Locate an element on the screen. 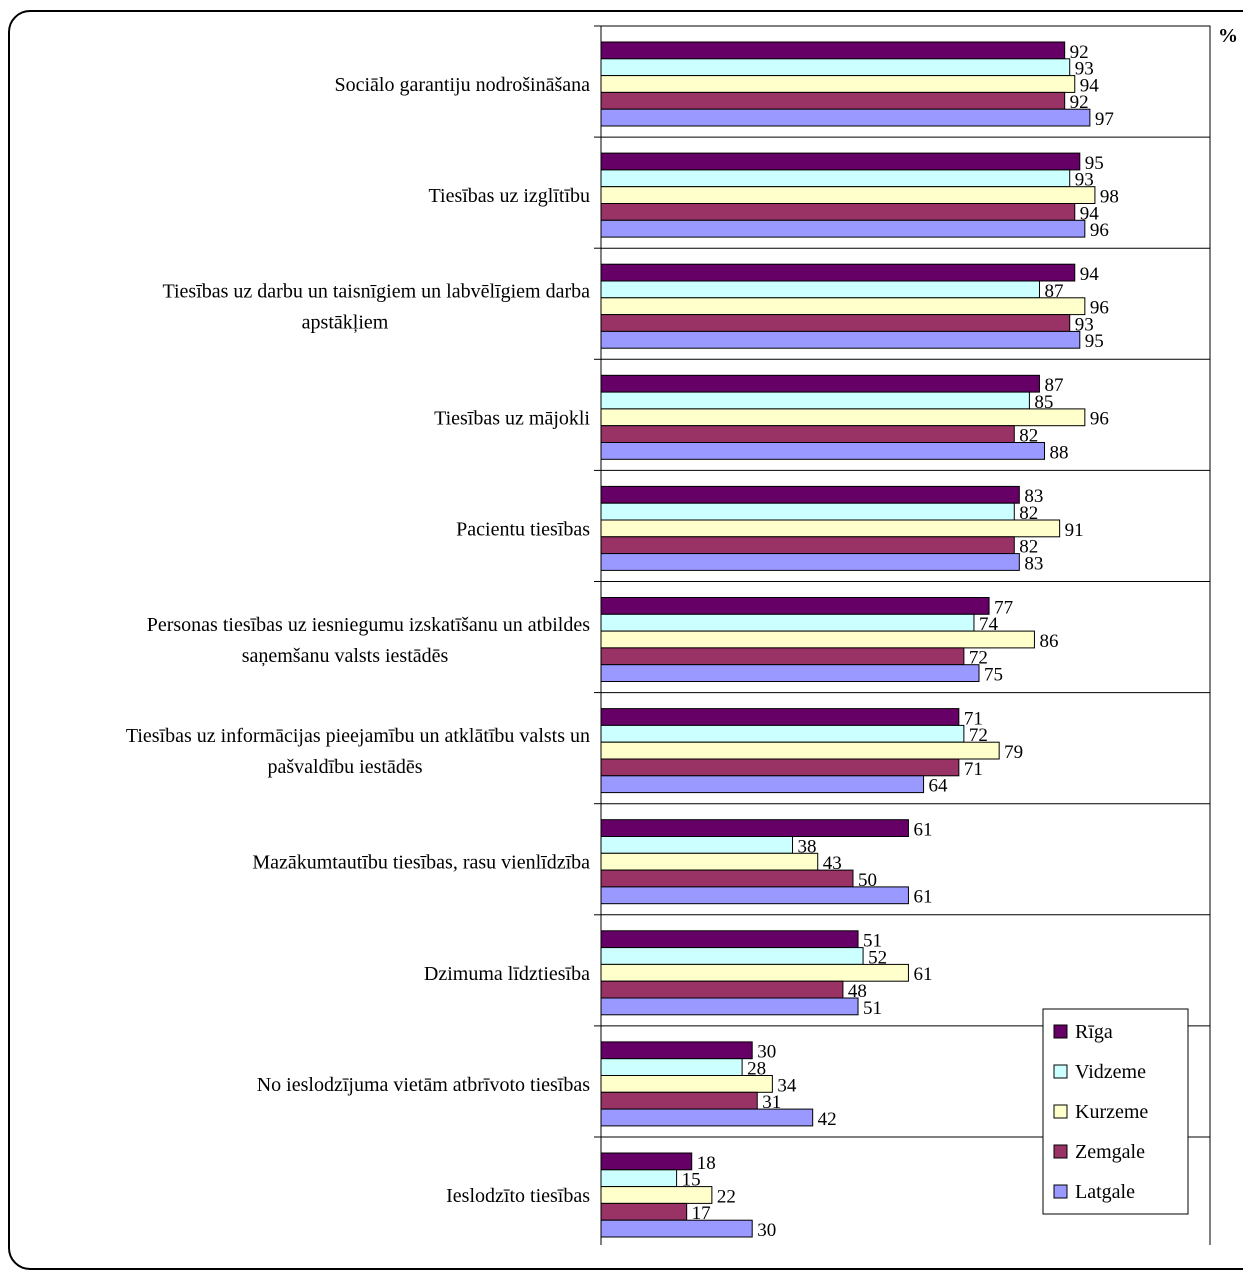  data-label: 98 is located at coordinates (1109, 197).